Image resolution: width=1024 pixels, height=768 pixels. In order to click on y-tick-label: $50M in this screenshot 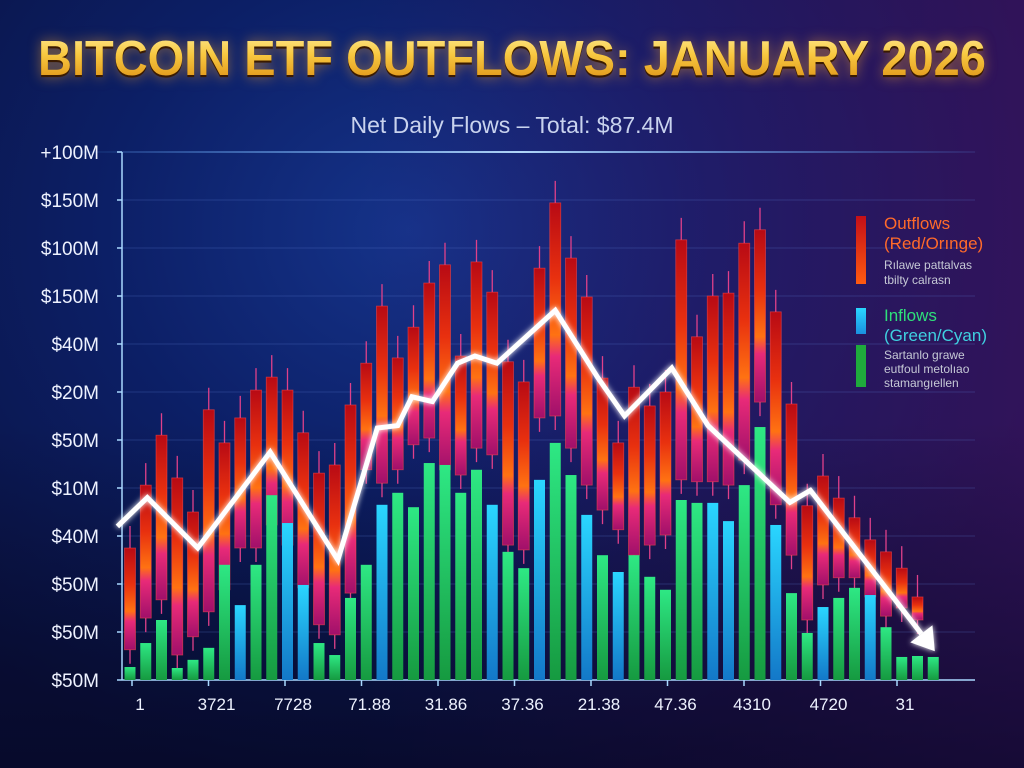, I will do `click(75, 681)`.